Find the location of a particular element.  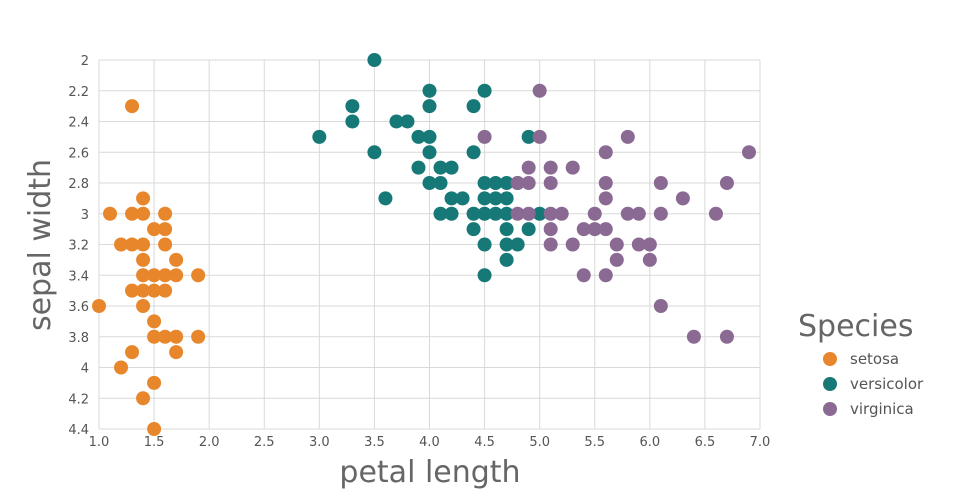

y-tick-label: 4 is located at coordinates (85, 369).